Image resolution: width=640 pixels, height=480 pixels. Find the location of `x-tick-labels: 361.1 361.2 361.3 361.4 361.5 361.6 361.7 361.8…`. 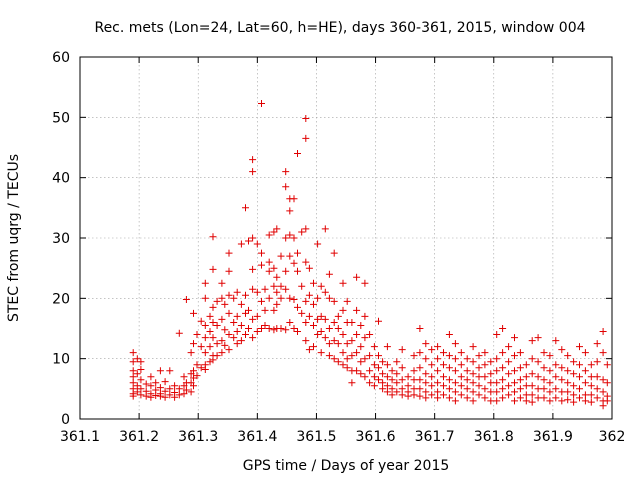

x-tick-labels: 361.1 361.2 361.3 361.4 361.5 361.6 361.7 361.8… is located at coordinates (342, 437).